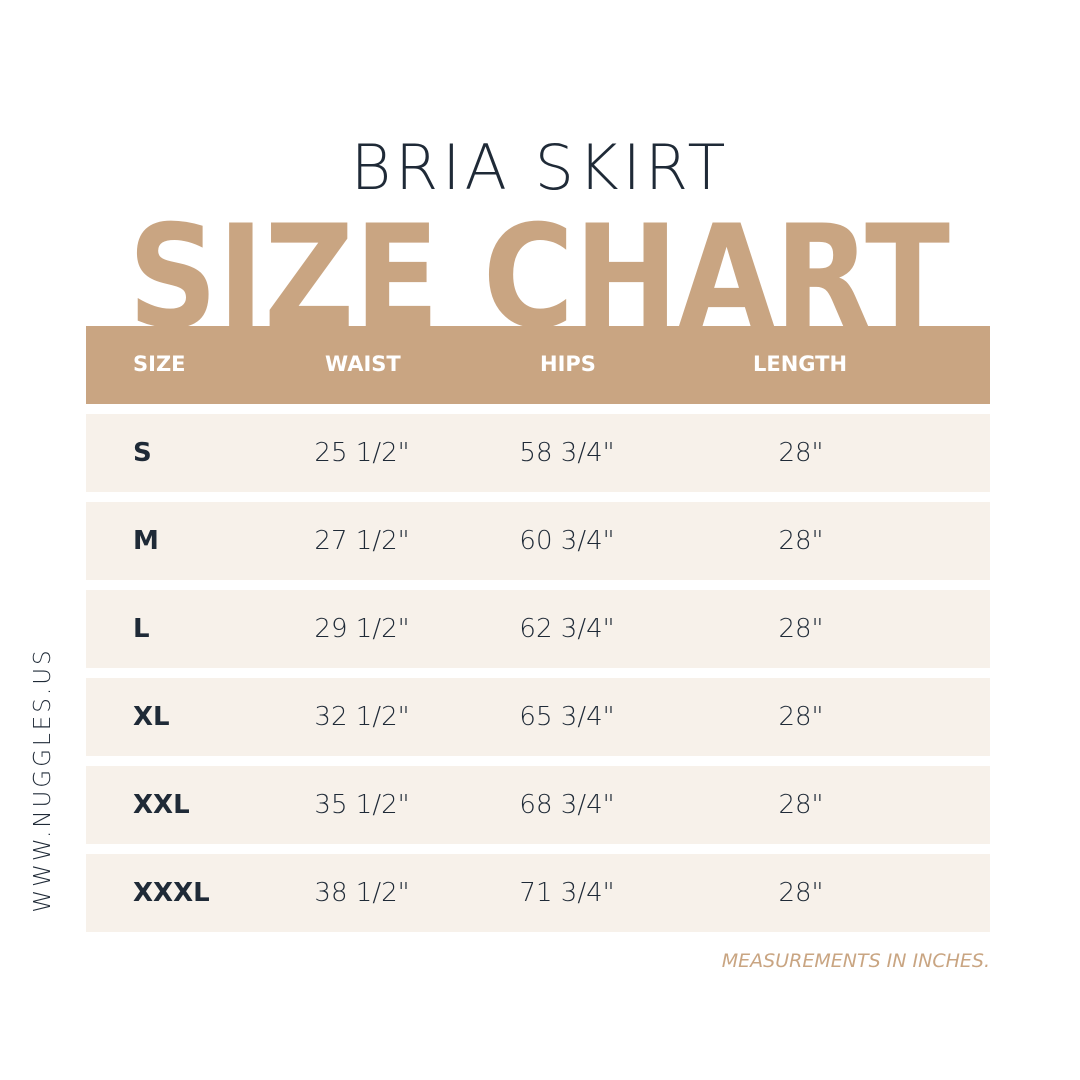 The height and width of the screenshot is (1080, 1080). I want to click on size-cell: XL, so click(151, 717).